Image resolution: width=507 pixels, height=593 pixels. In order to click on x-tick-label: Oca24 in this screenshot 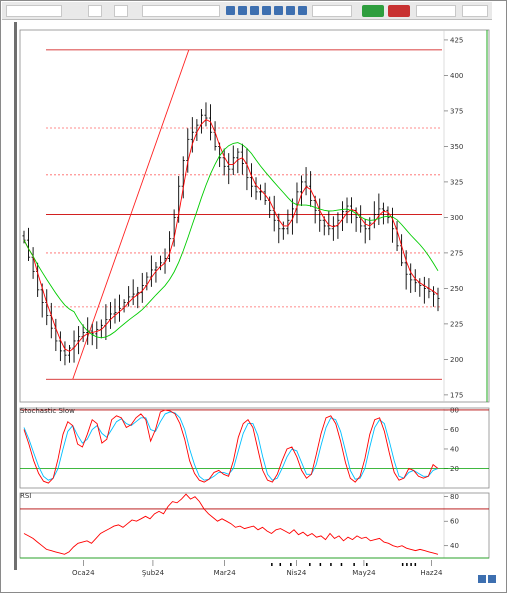, I will do `click(83, 573)`.